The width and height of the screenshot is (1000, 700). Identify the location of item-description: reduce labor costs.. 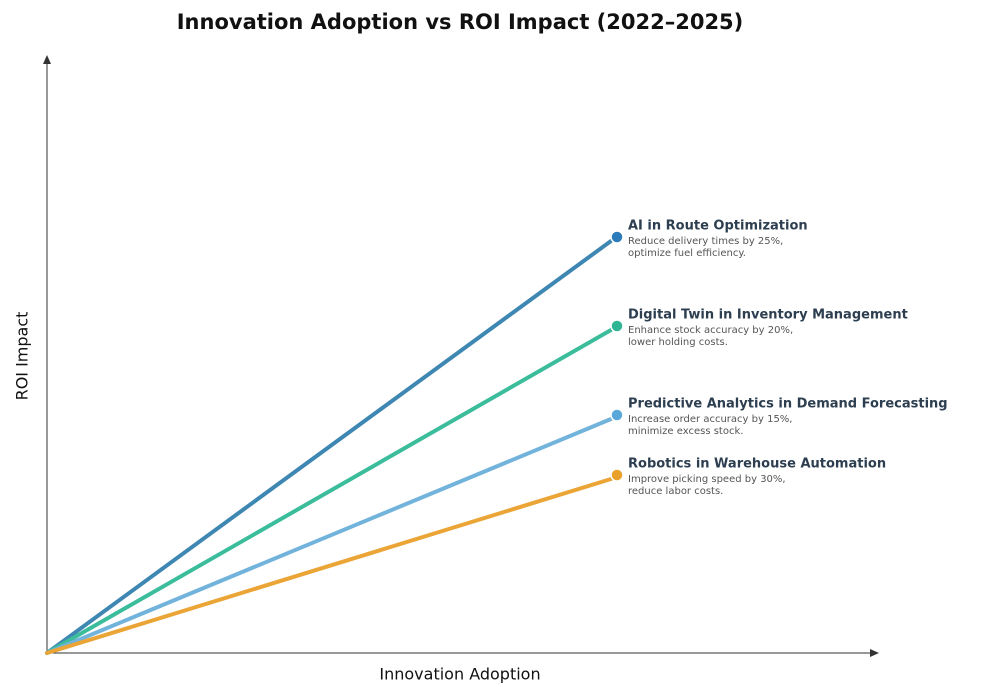
(675, 491).